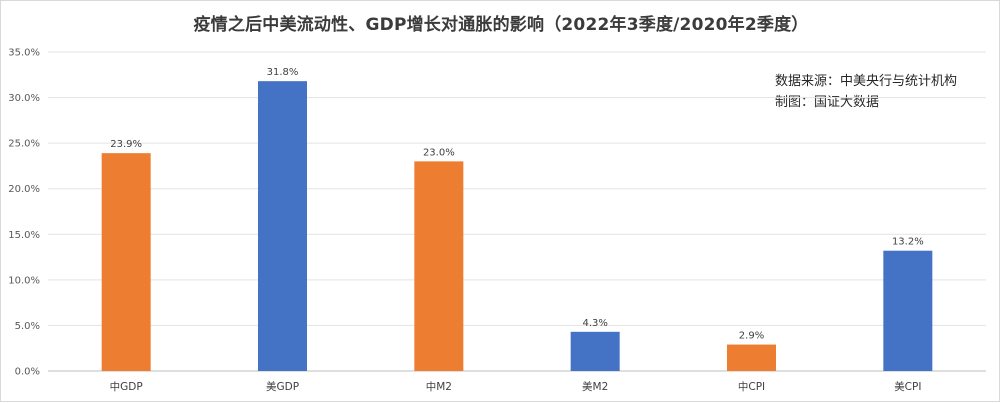 The width and height of the screenshot is (1000, 403). What do you see at coordinates (24, 235) in the screenshot?
I see `y-tick-label: 15.0%` at bounding box center [24, 235].